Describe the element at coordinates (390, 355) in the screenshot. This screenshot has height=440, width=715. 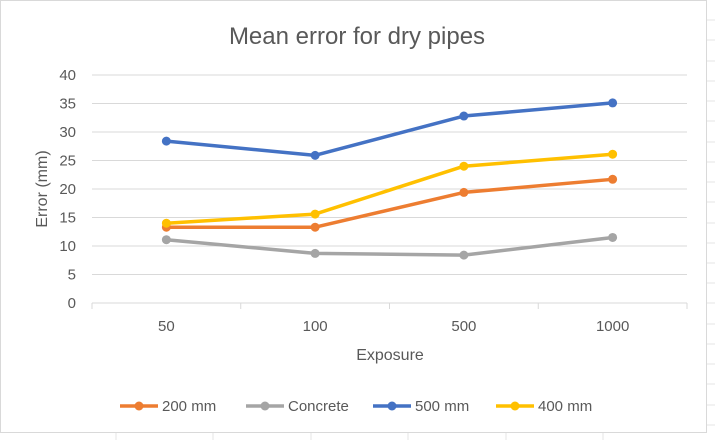
I see `x-axis-title: Exposure` at that location.